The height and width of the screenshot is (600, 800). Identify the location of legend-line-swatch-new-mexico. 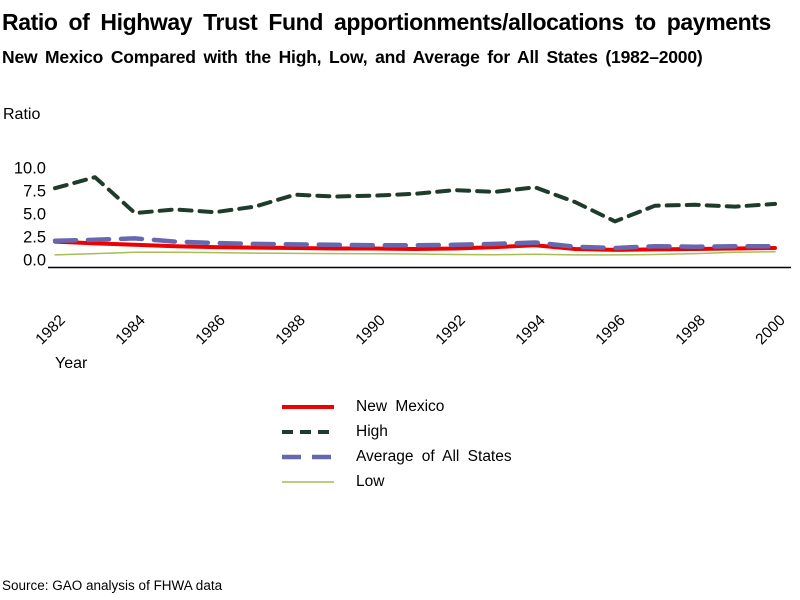
(308, 406).